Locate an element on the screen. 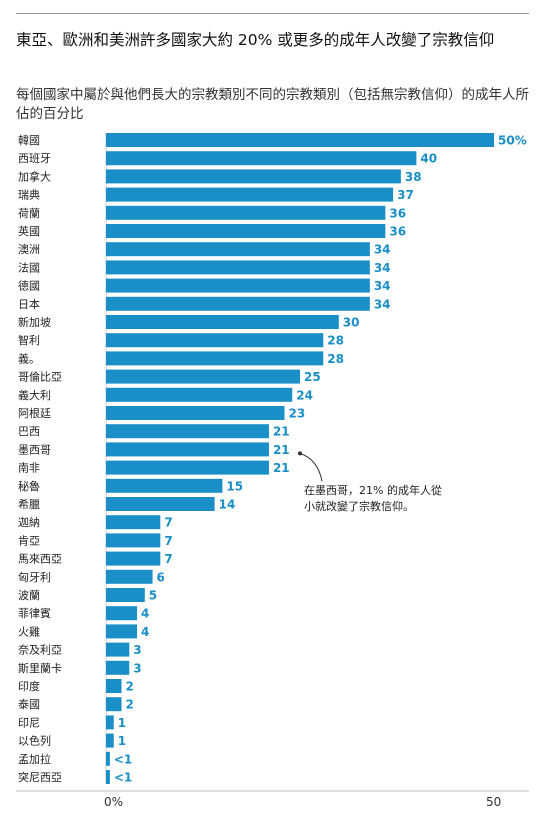 The width and height of the screenshot is (559, 821). category-label: 巴西 is located at coordinates (29, 431).